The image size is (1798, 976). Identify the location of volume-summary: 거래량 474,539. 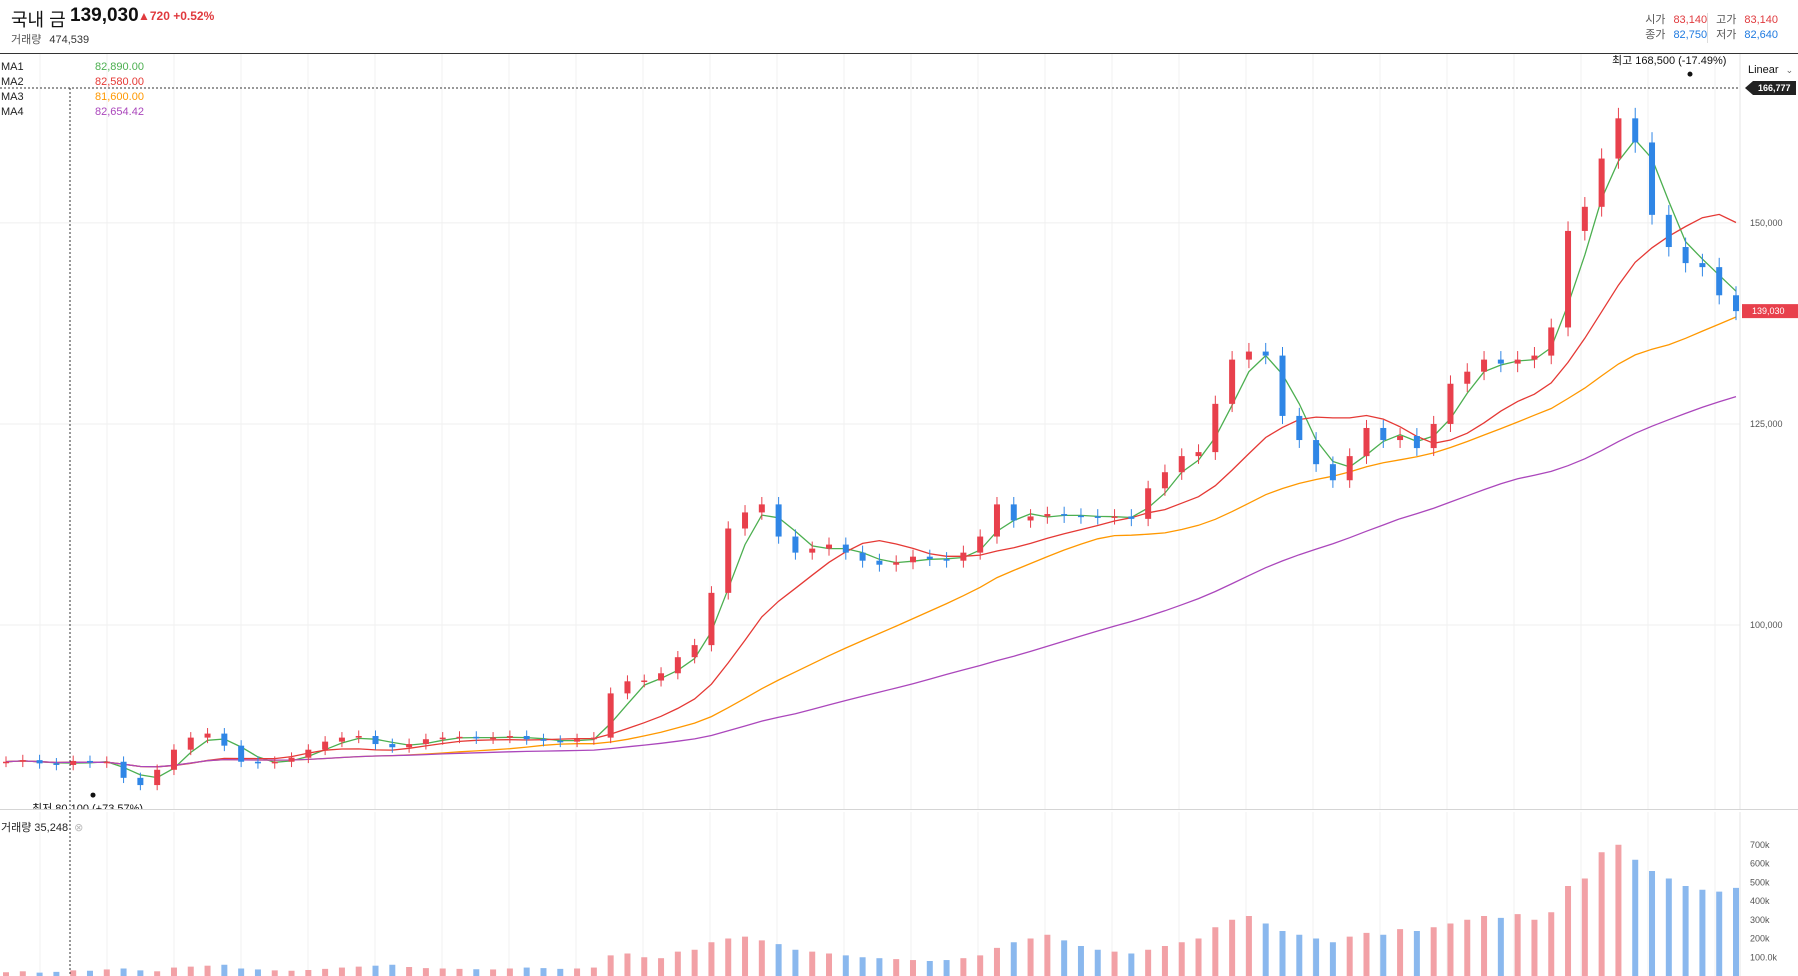
(50, 39).